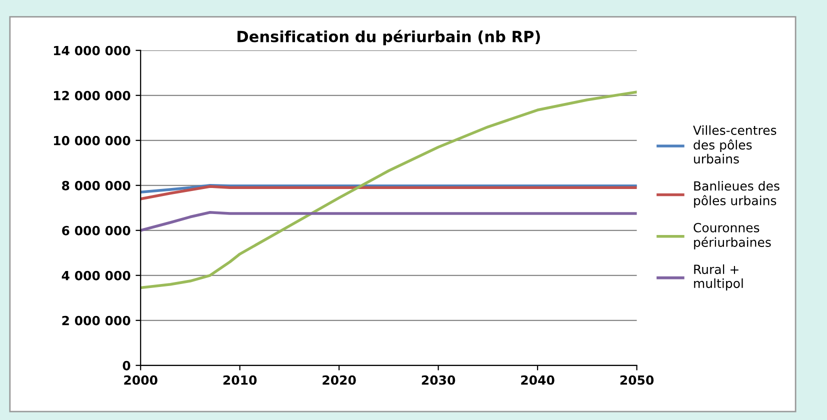 The image size is (827, 420). What do you see at coordinates (537, 380) in the screenshot?
I see `x-tick-label: 2040` at bounding box center [537, 380].